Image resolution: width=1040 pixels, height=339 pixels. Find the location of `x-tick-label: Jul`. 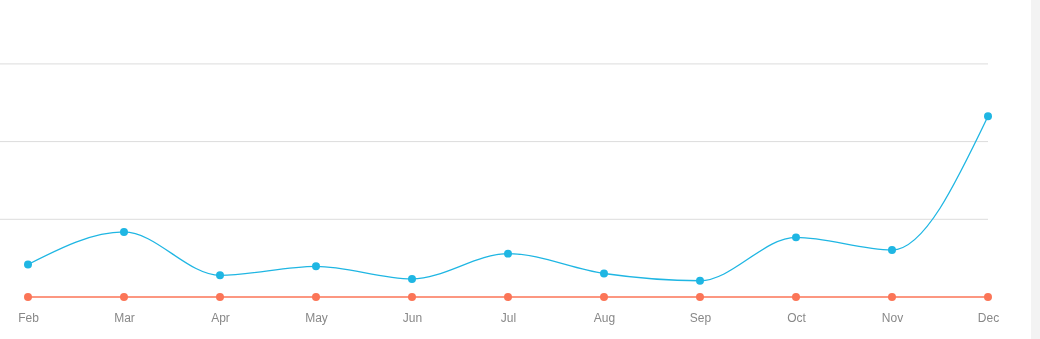

x-tick-label: Jul is located at coordinates (508, 317).